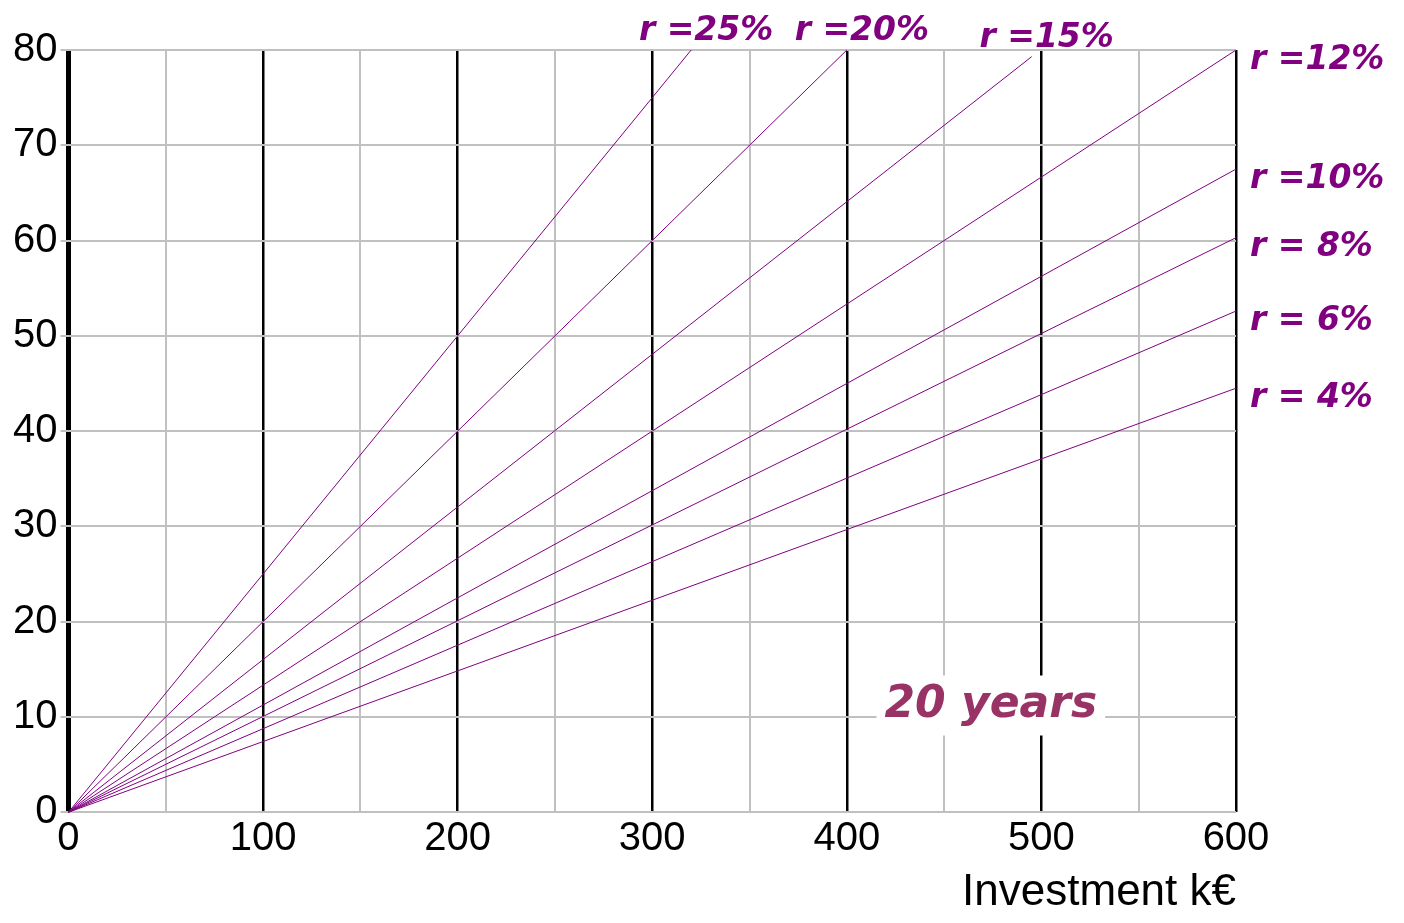 The height and width of the screenshot is (923, 1404). I want to click on y-tick-label: 10, so click(35, 713).